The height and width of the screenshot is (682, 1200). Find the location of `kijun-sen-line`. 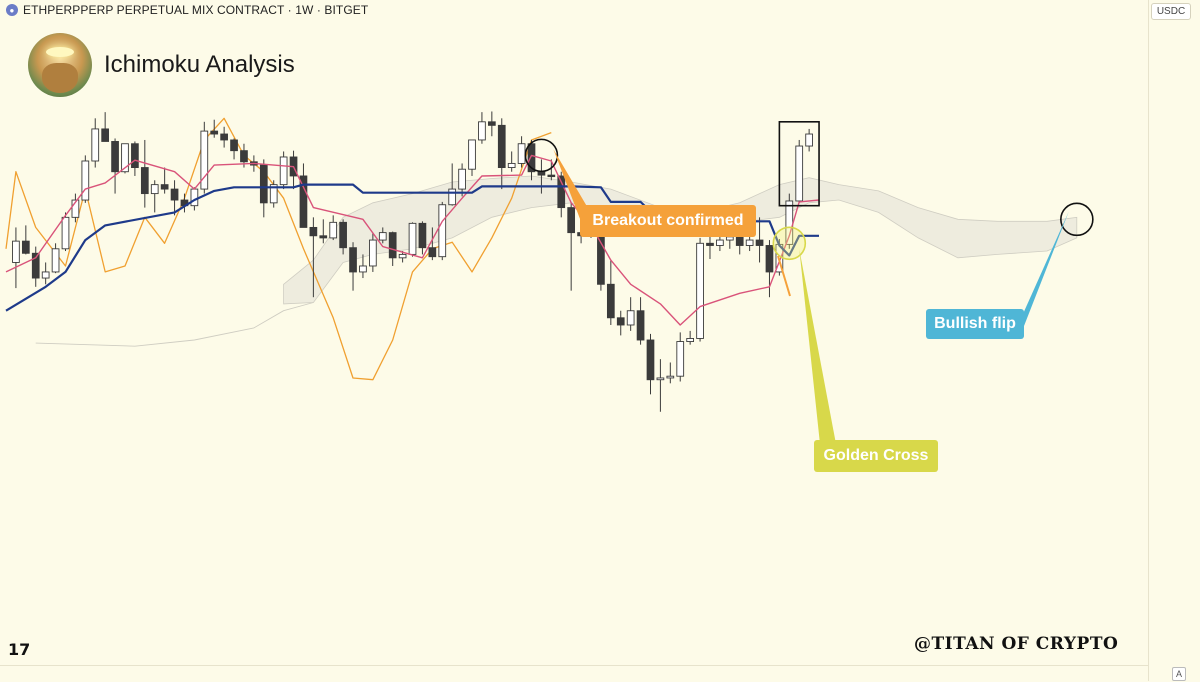

kijun-sen-line is located at coordinates (412, 247).